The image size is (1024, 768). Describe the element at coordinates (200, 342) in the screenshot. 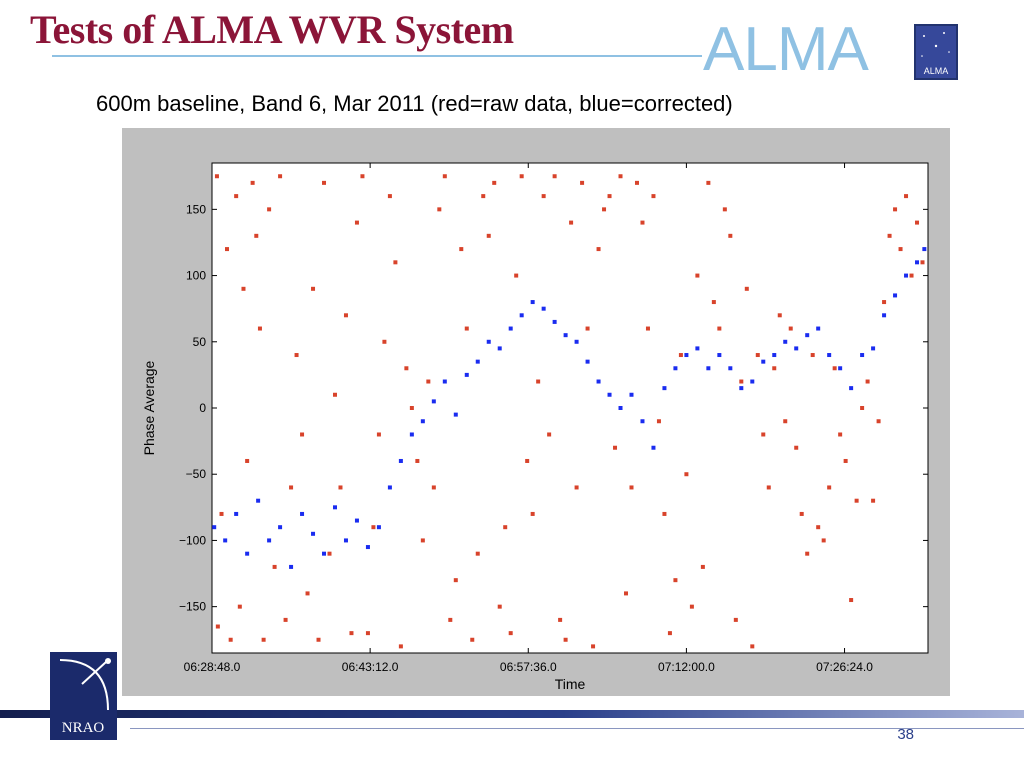

I see `y-tick-label: 50` at that location.